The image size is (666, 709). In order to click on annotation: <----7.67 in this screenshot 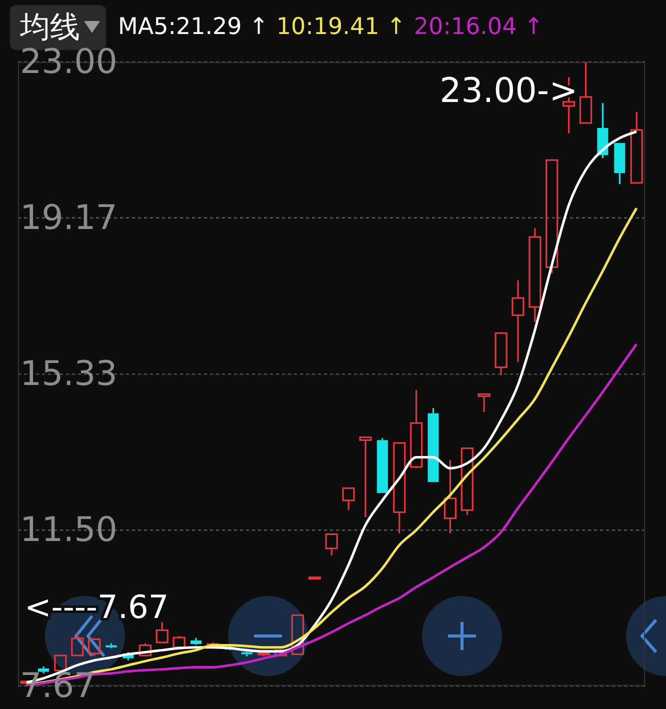, I will do `click(96, 607)`.